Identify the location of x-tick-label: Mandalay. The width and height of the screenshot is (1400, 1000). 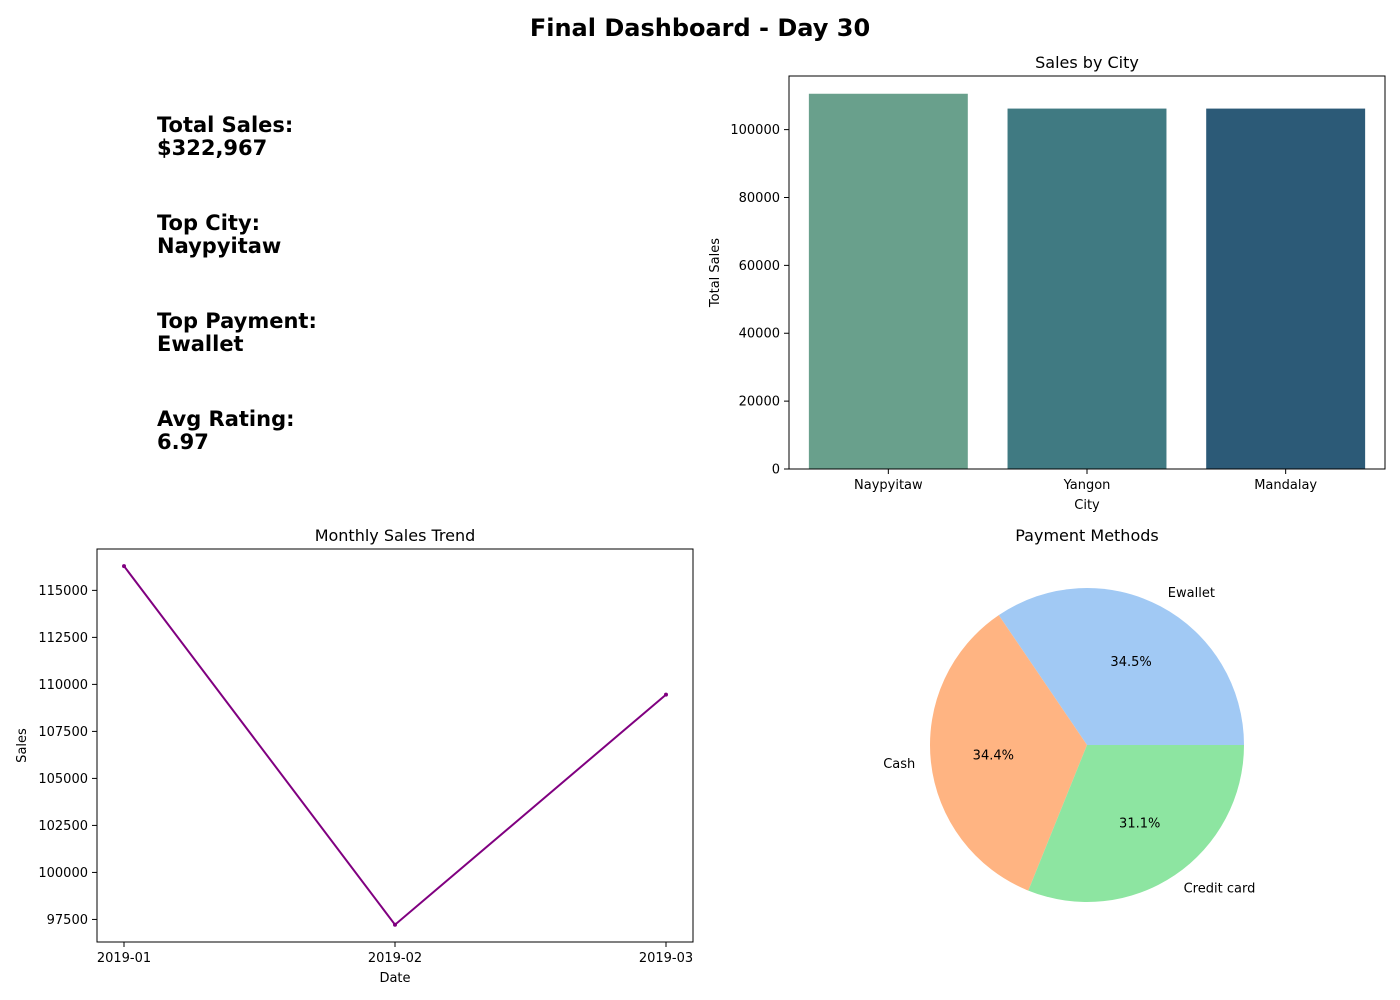
(1285, 485).